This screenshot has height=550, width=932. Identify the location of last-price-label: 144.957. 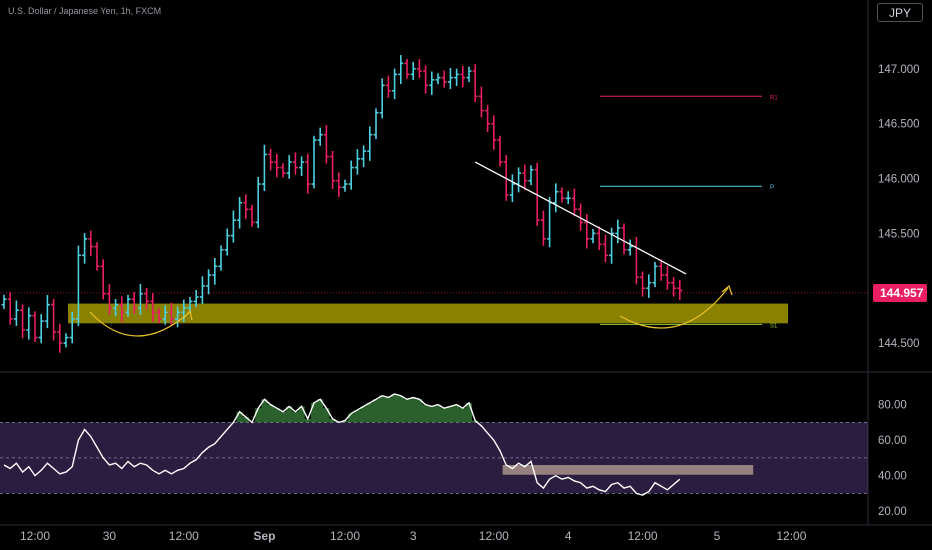
(902, 293).